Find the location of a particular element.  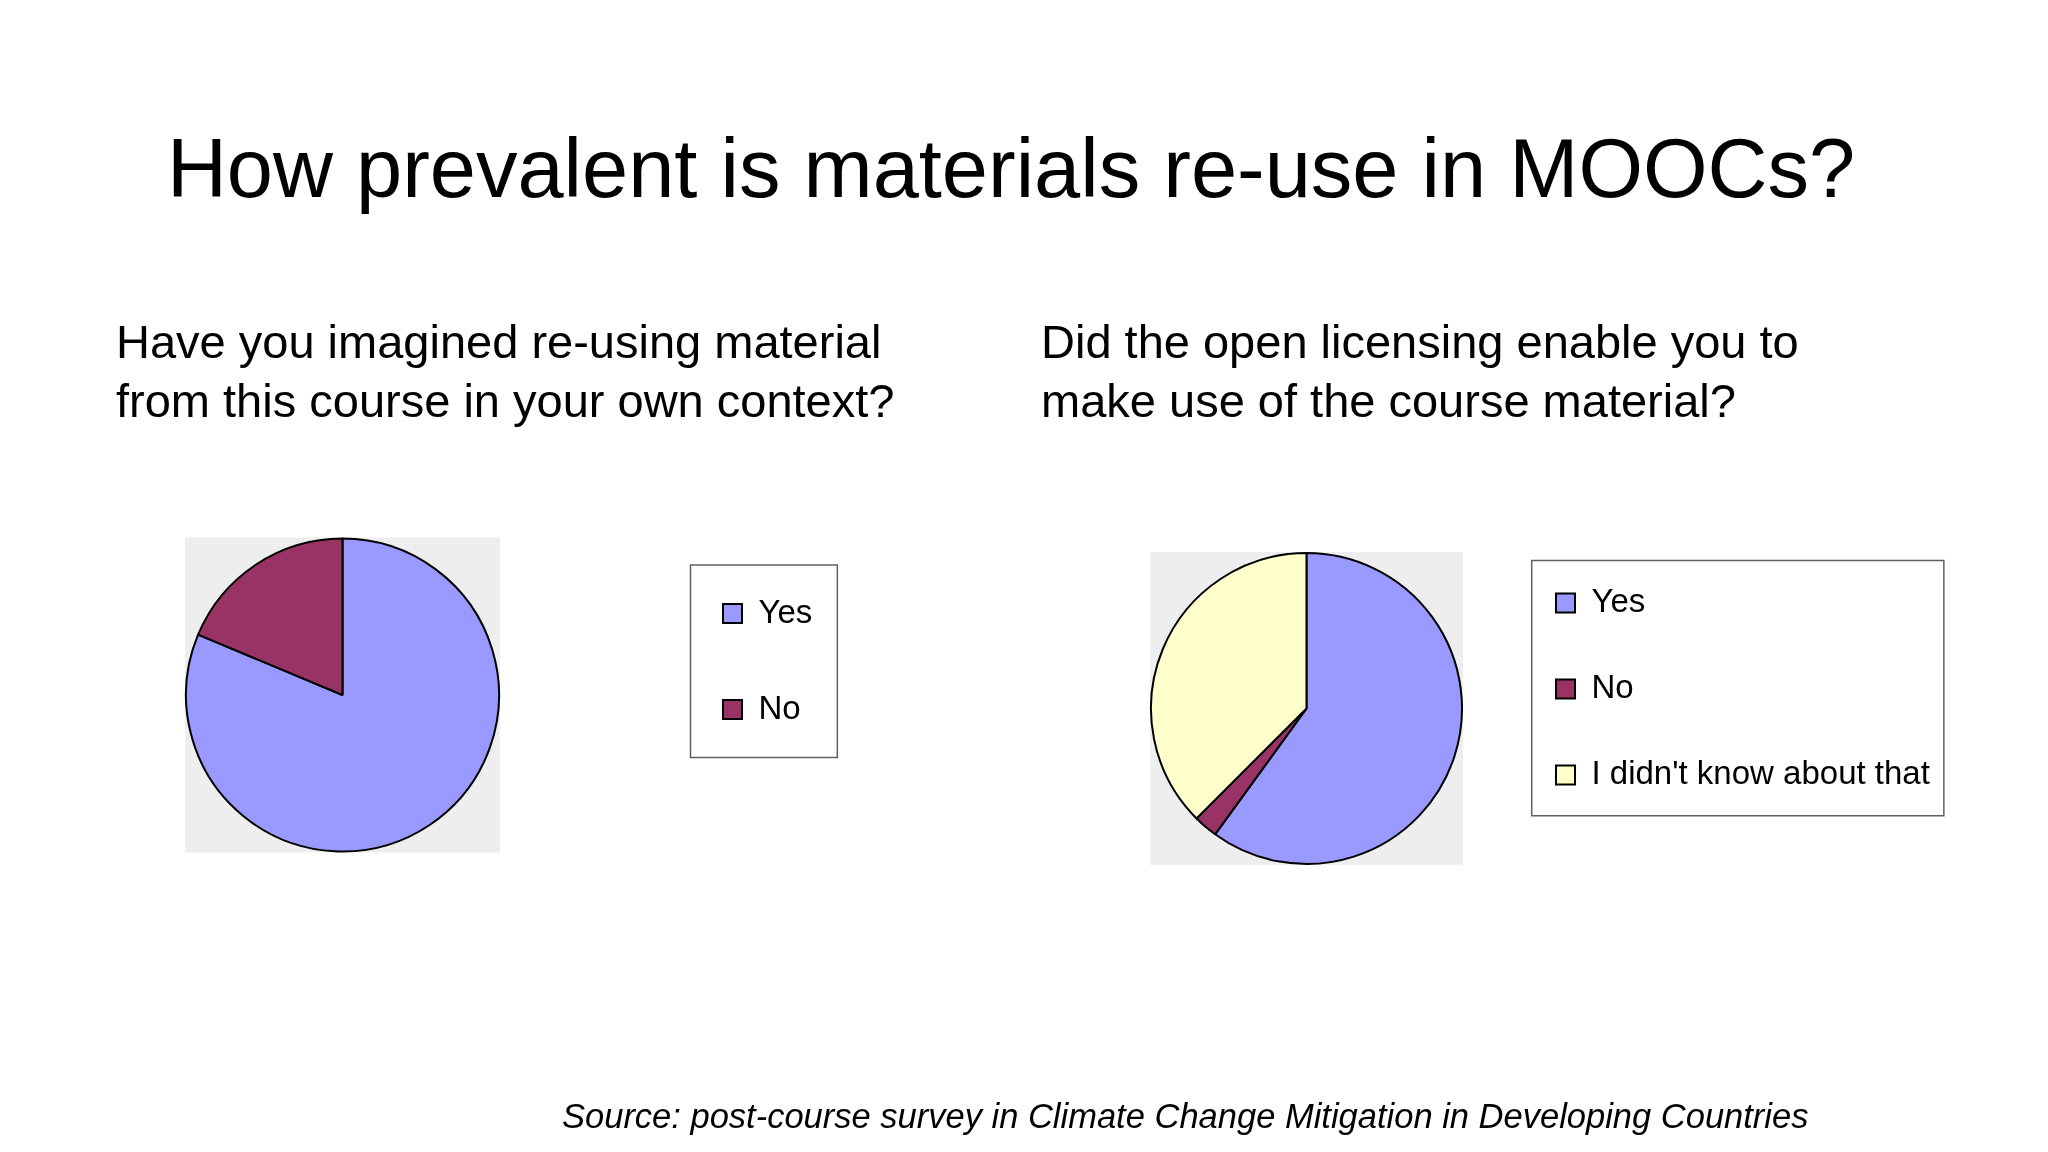

chart-title: Have you imagined re-using material from this course in your own context? is located at coordinates (506, 371).